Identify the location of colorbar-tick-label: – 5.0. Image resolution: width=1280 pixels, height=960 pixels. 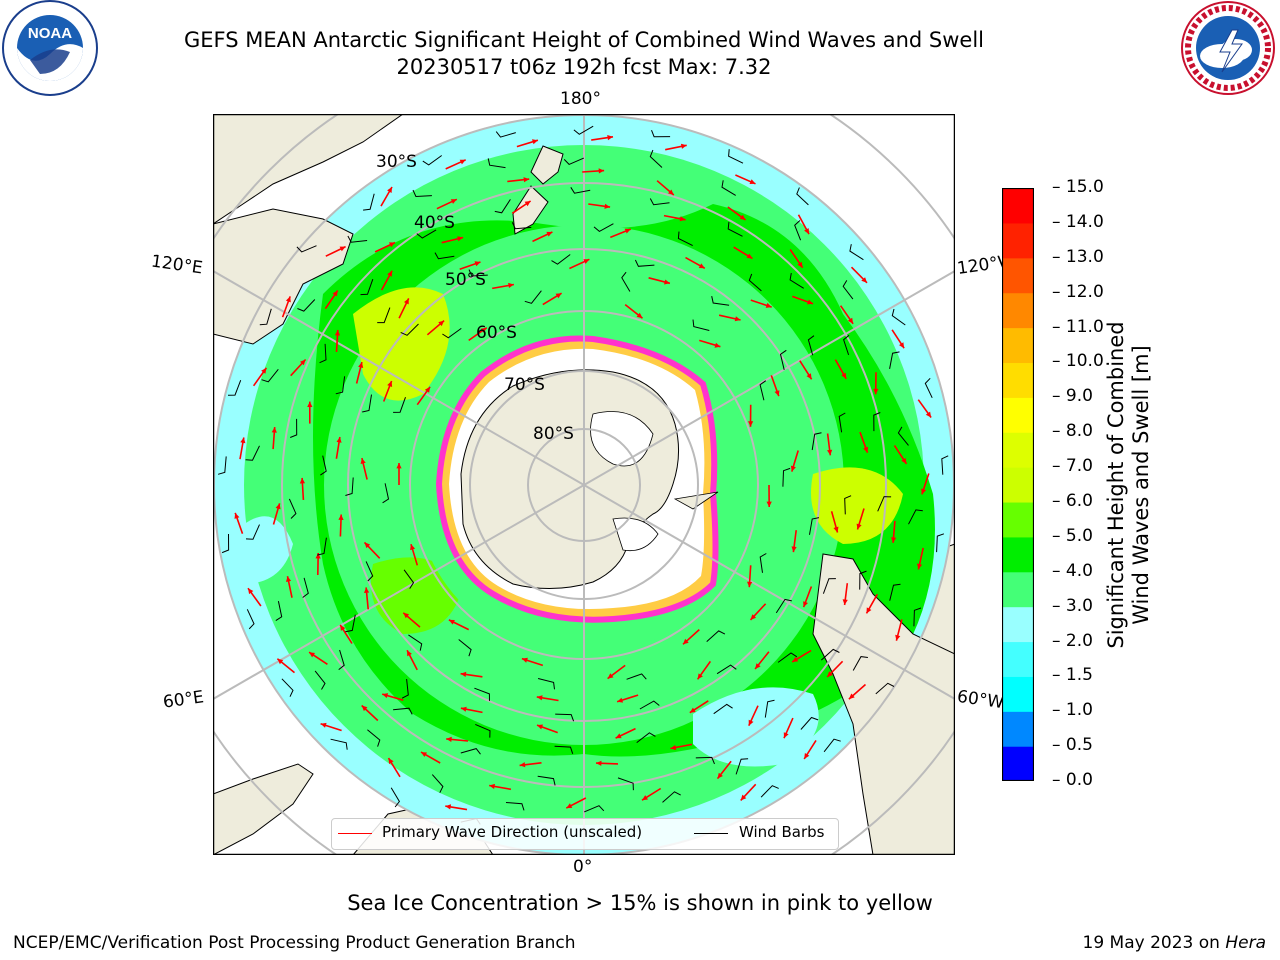
(1072, 535).